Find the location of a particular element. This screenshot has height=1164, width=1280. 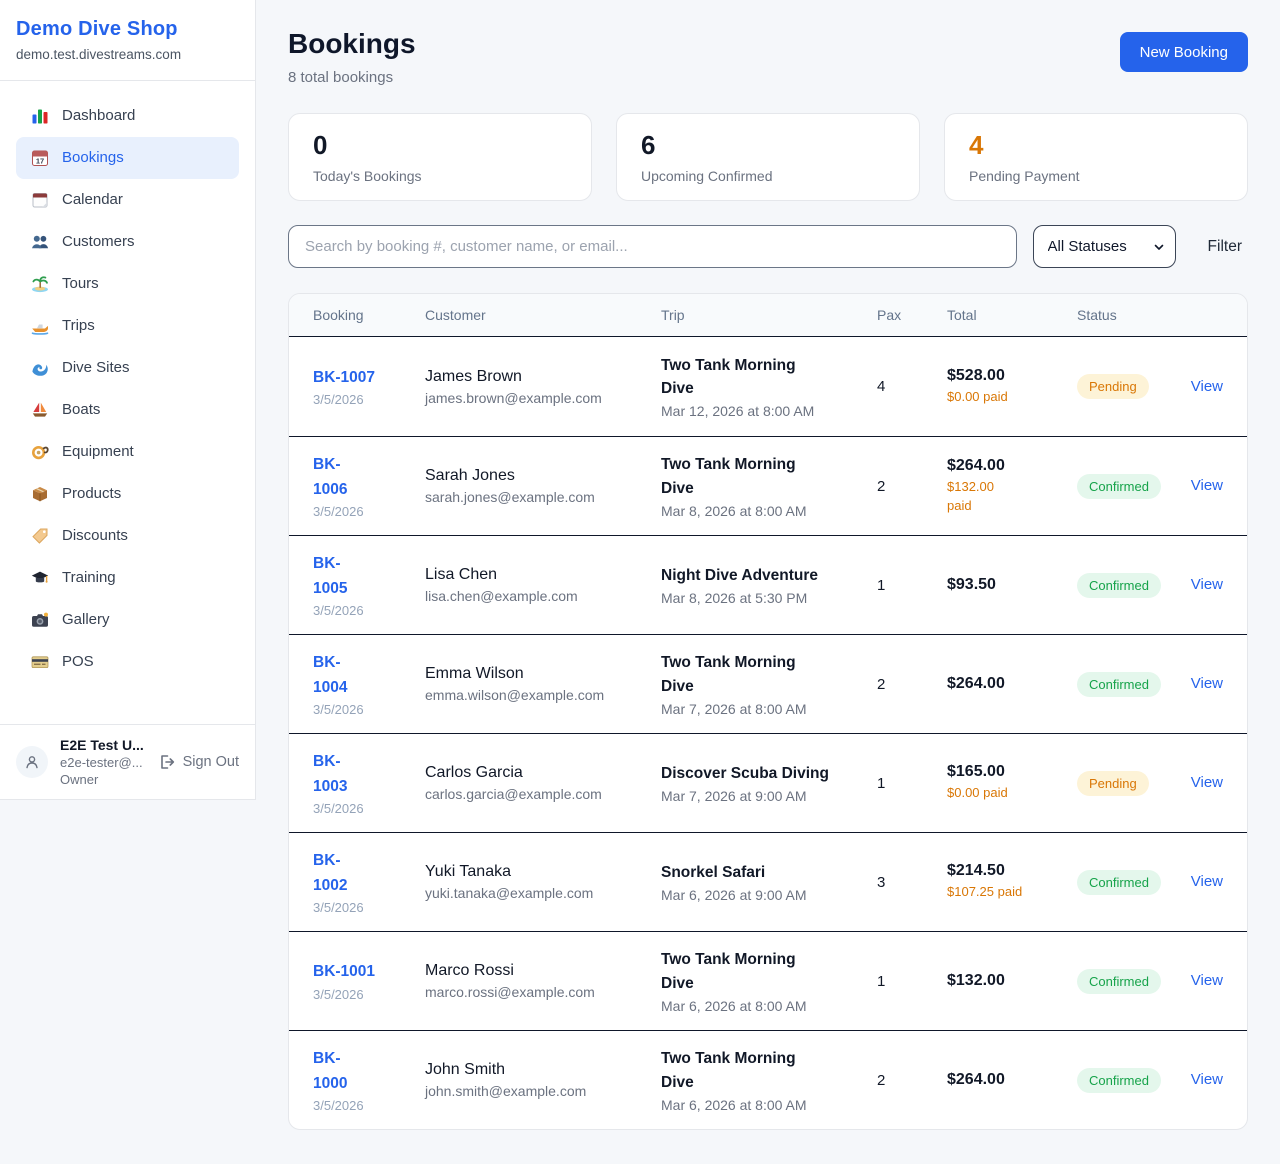

customer-cell: Yuki Tanaka yuki.tanaka@example.com is located at coordinates (543, 882).